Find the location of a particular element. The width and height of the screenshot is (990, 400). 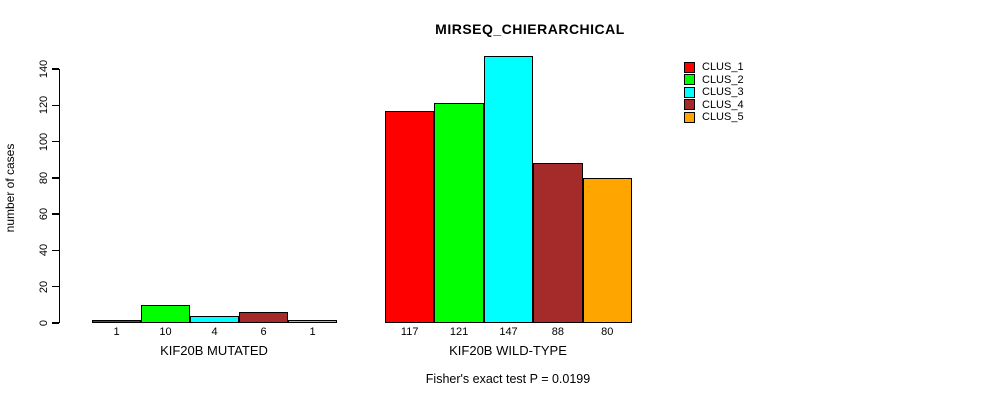

bar-value-label: 10 is located at coordinates (165, 332).